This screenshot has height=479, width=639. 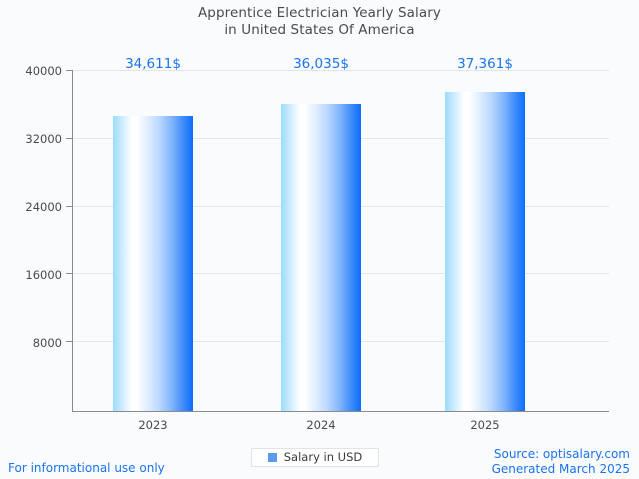 I want to click on chart-legend: Salary in USD, so click(x=315, y=457).